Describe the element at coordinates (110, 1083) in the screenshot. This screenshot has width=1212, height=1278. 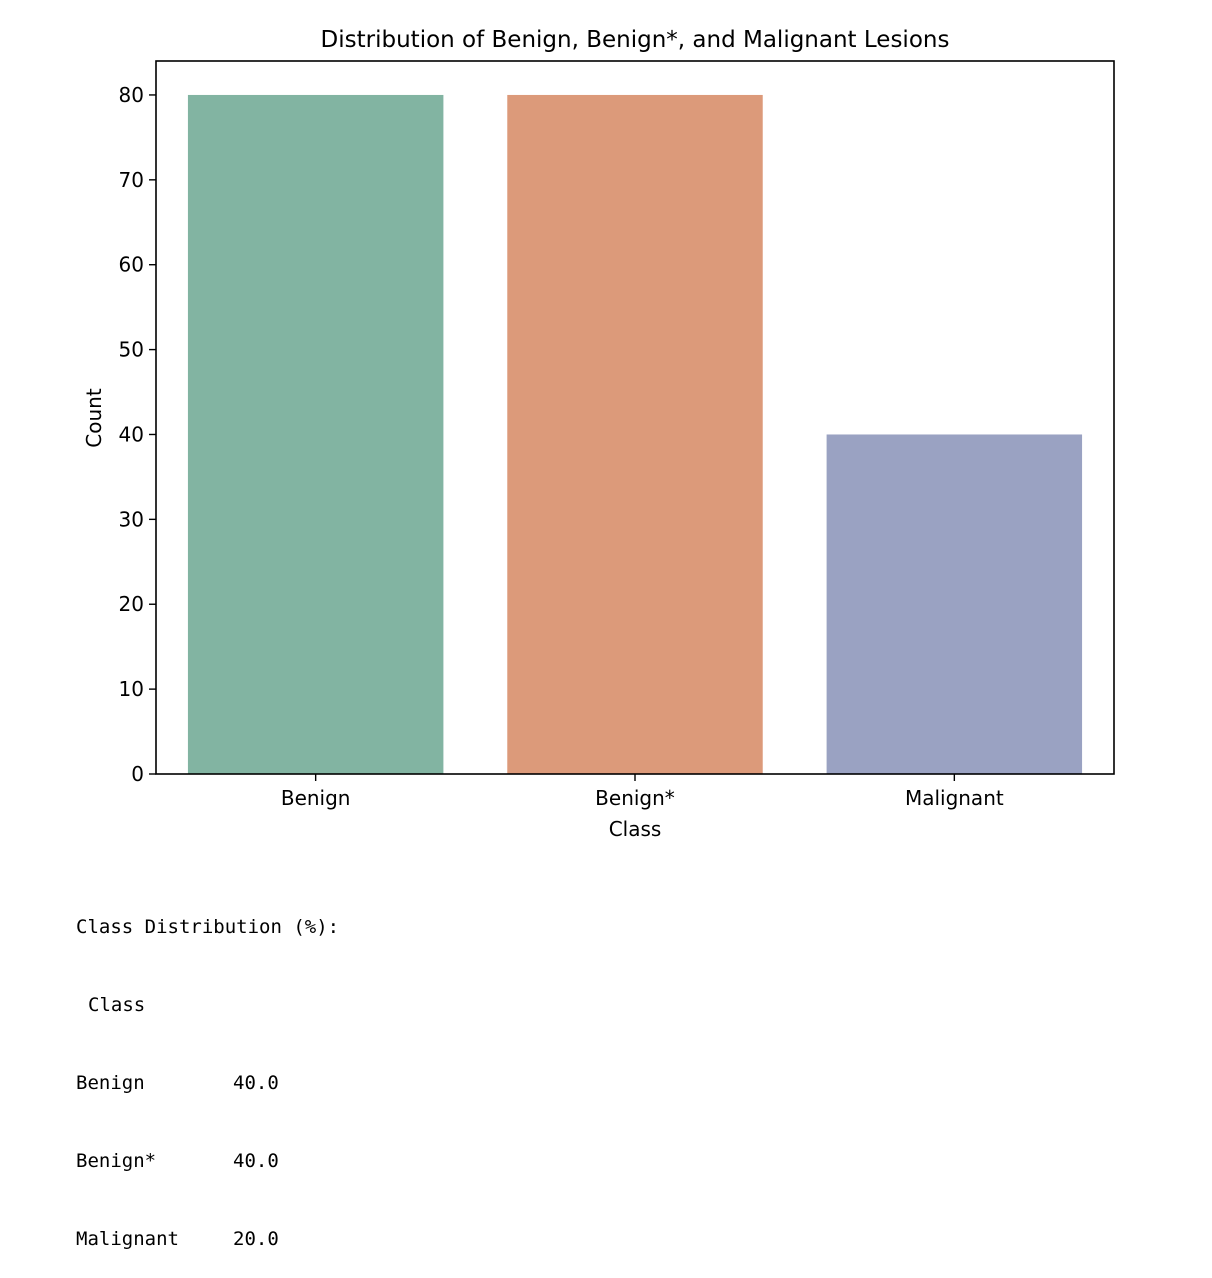
I see `output-row-label: Benign` at that location.